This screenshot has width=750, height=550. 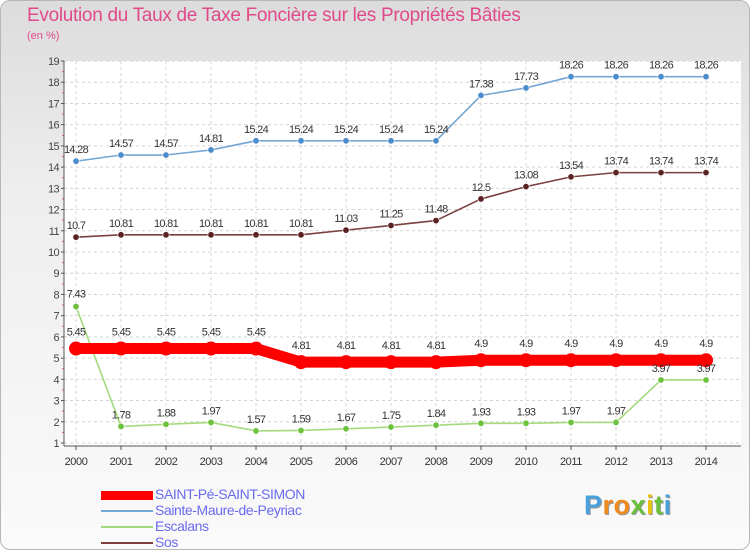 I want to click on x-tick-label: 2013, so click(x=661, y=462).